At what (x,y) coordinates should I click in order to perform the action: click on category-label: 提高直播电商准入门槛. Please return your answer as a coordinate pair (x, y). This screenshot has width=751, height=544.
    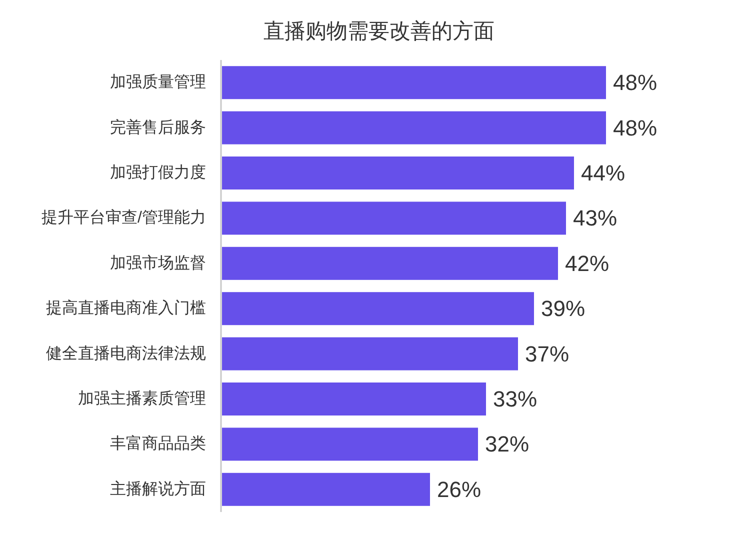
    Looking at the image, I should click on (126, 309).